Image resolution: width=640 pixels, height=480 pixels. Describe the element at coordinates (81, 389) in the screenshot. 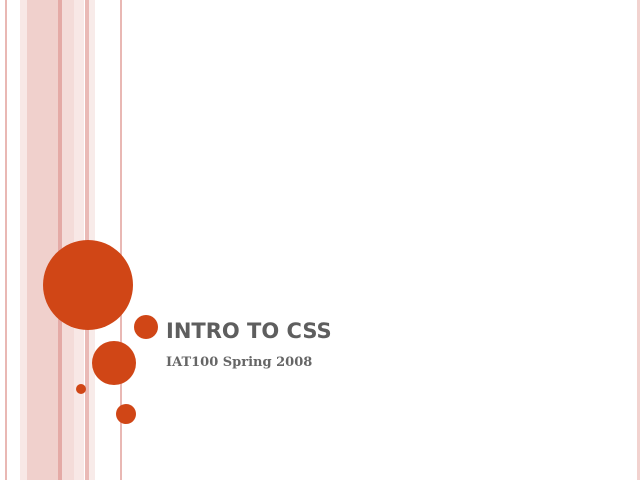

I see `circle-tiny` at that location.